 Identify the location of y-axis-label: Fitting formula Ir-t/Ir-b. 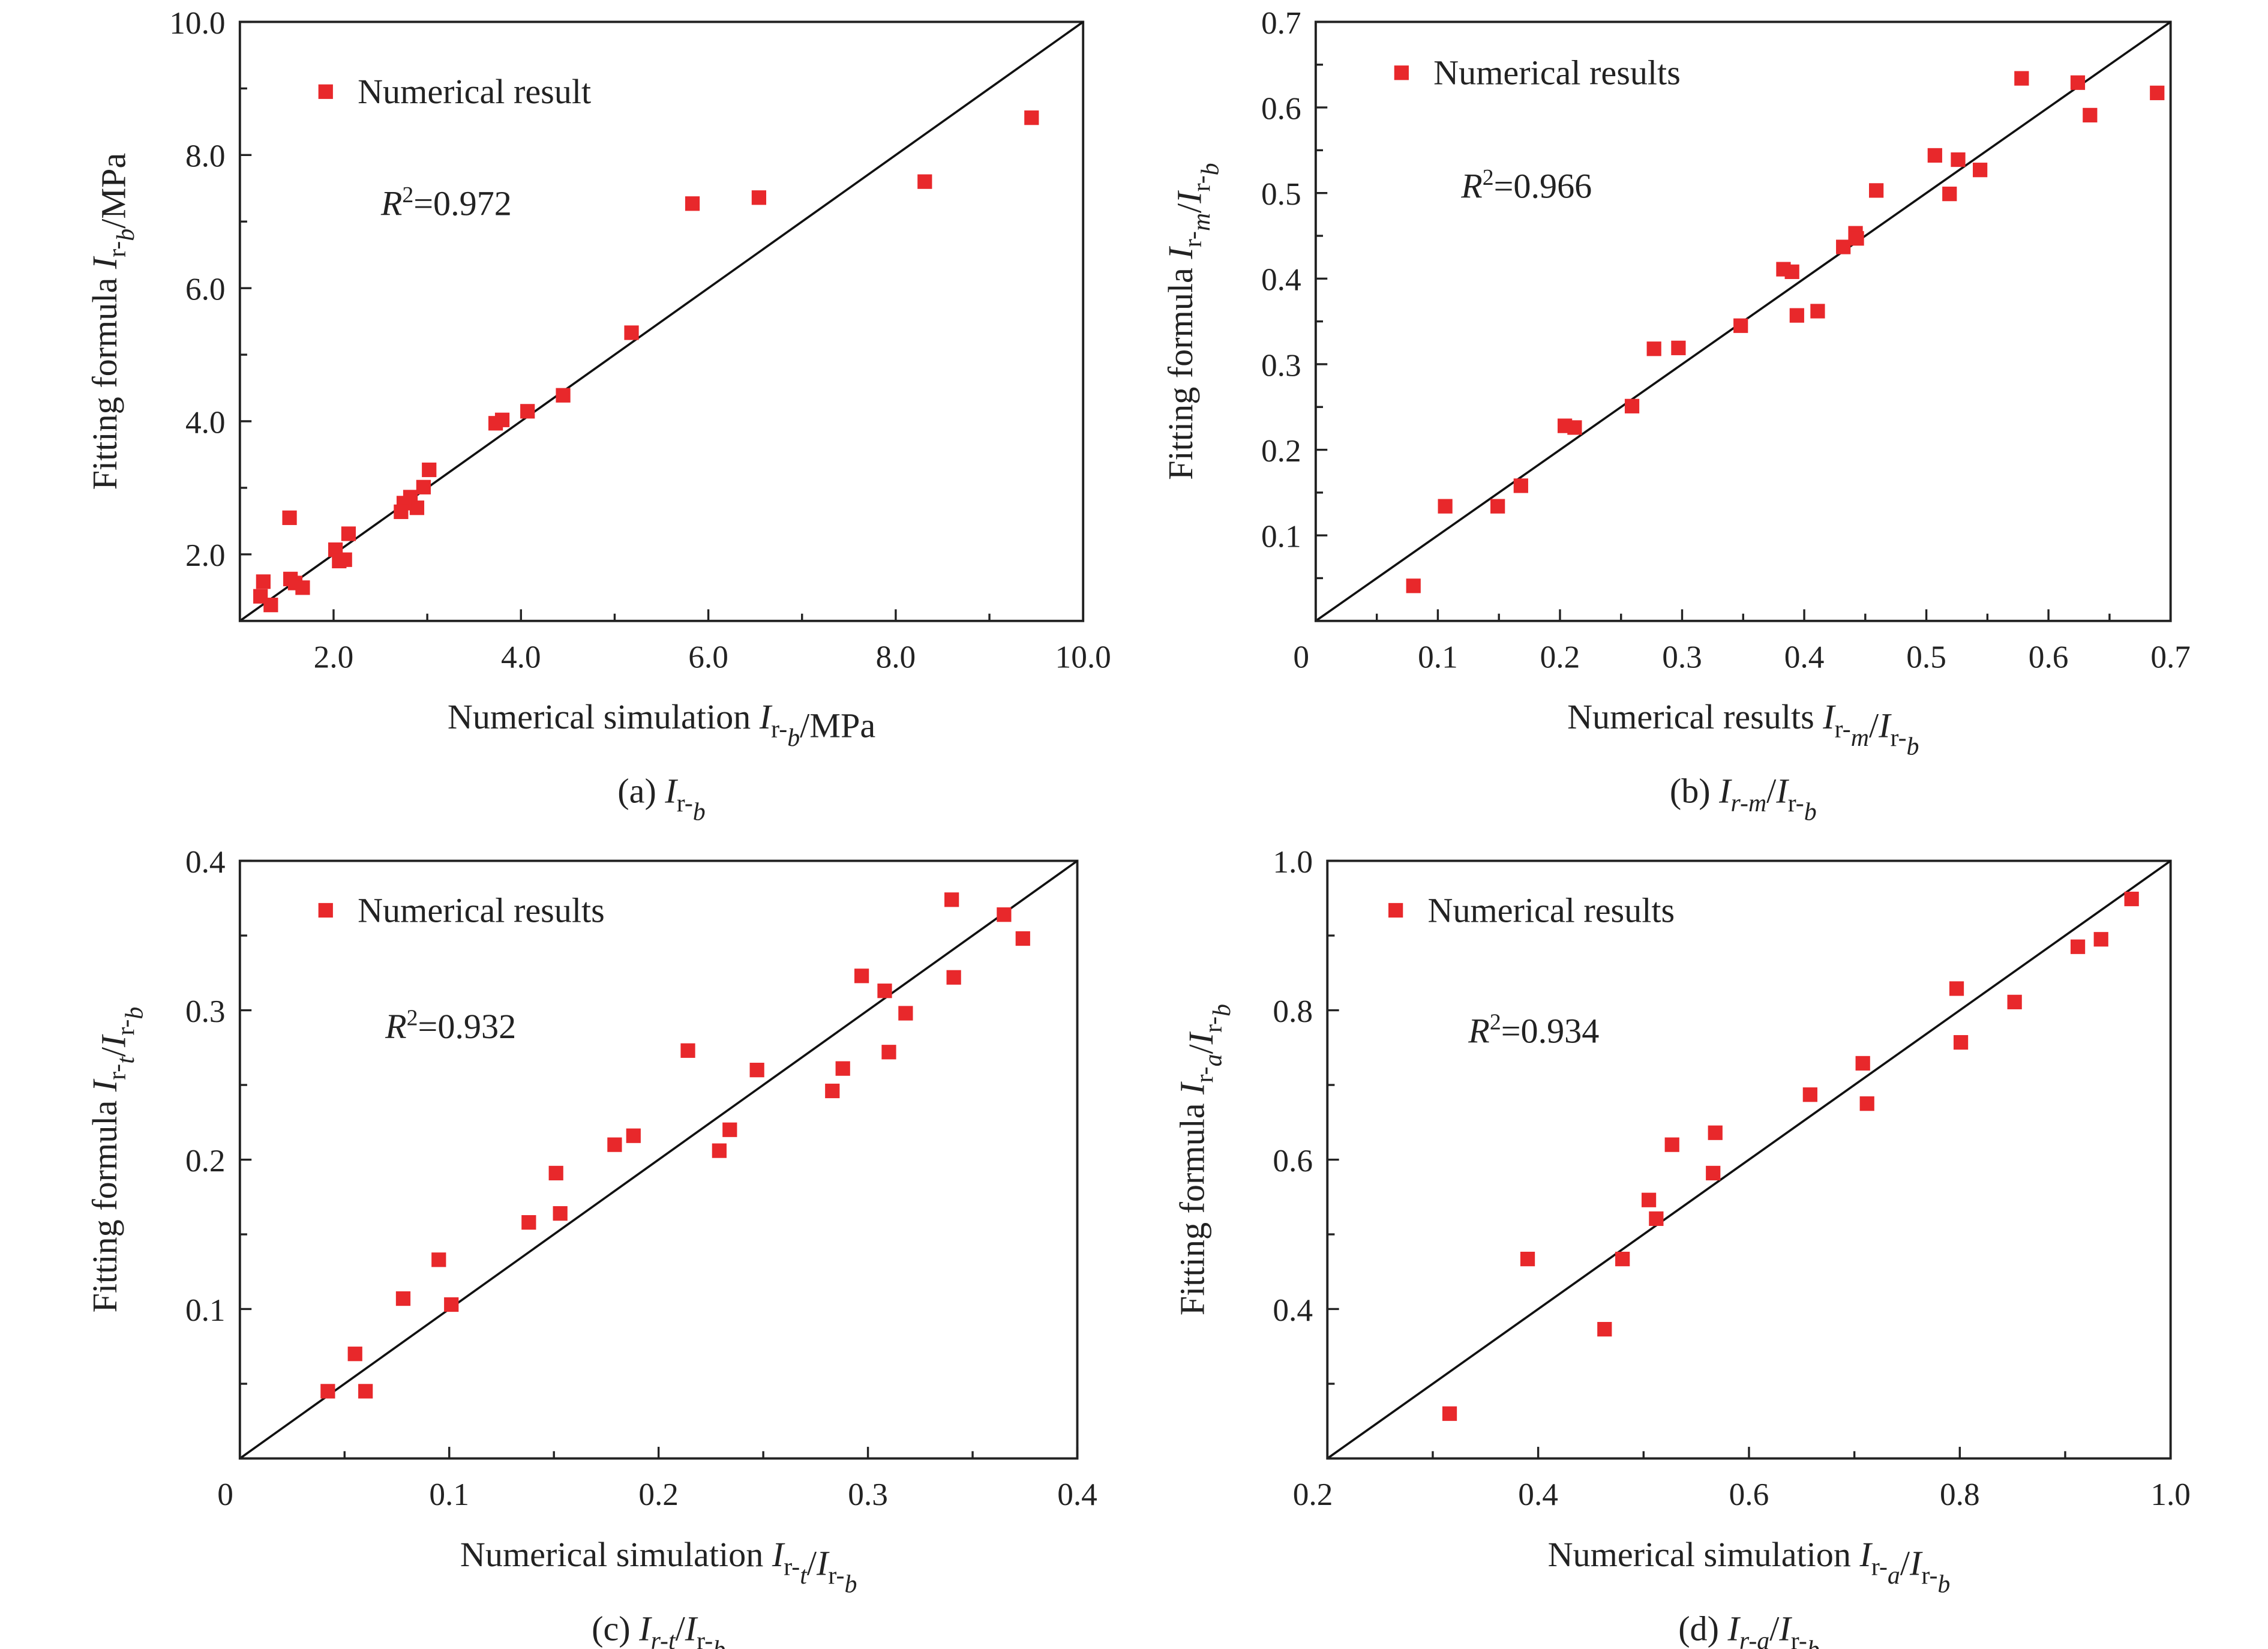
(117, 1160).